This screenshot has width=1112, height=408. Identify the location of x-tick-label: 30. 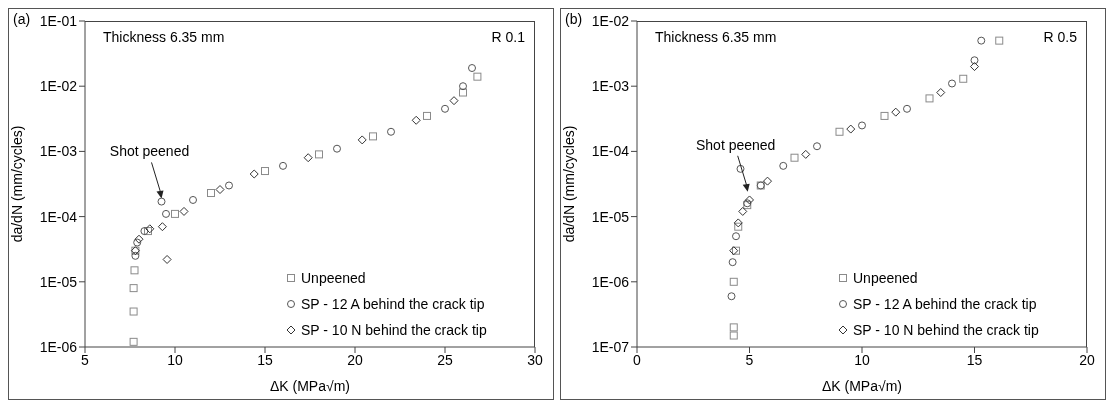
(535, 359).